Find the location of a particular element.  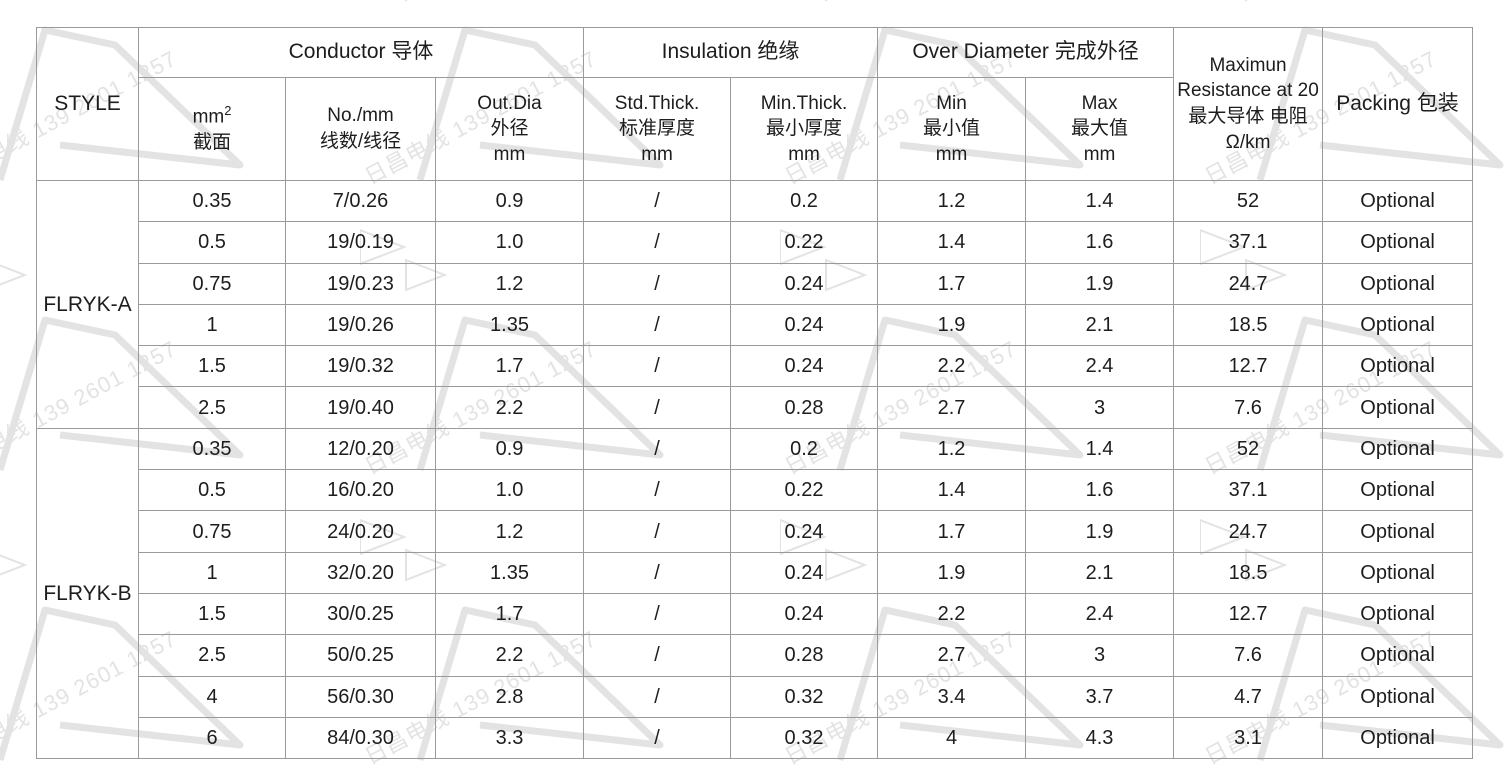

cell-max-resistance: 24.7 is located at coordinates (1248, 283).